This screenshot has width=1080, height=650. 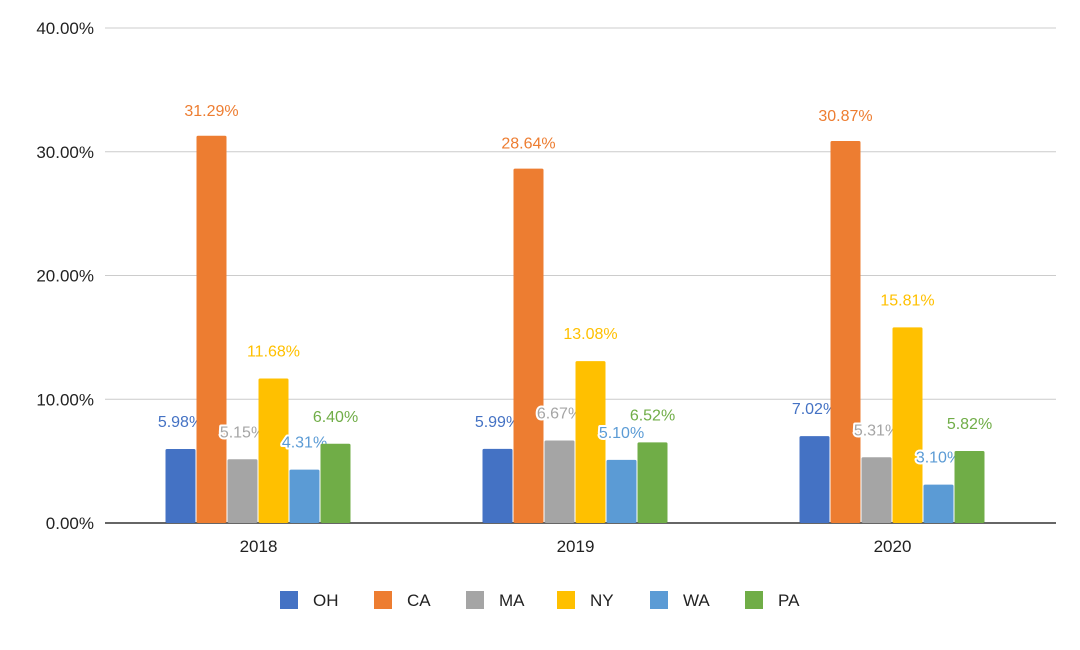 I want to click on legend-swatch-wa, so click(x=659, y=600).